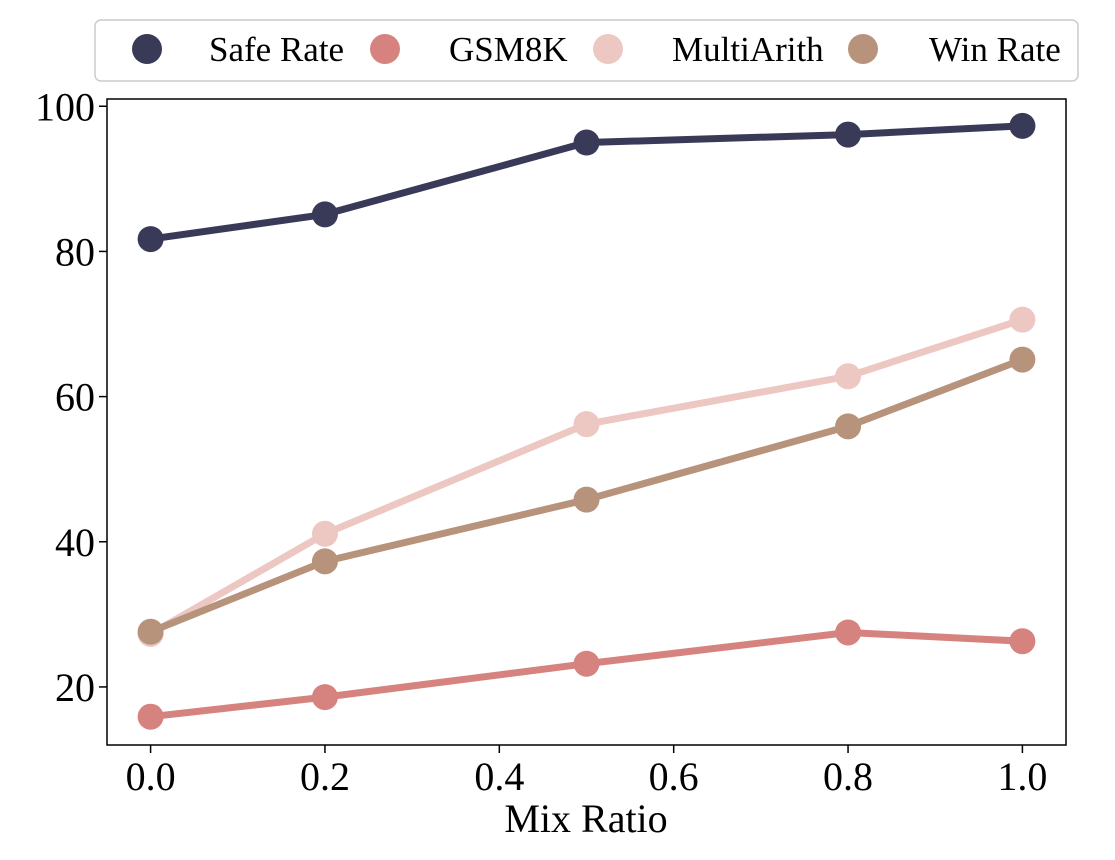 This screenshot has width=1115, height=860. What do you see at coordinates (863, 49) in the screenshot?
I see `legend-marker-win-rate` at bounding box center [863, 49].